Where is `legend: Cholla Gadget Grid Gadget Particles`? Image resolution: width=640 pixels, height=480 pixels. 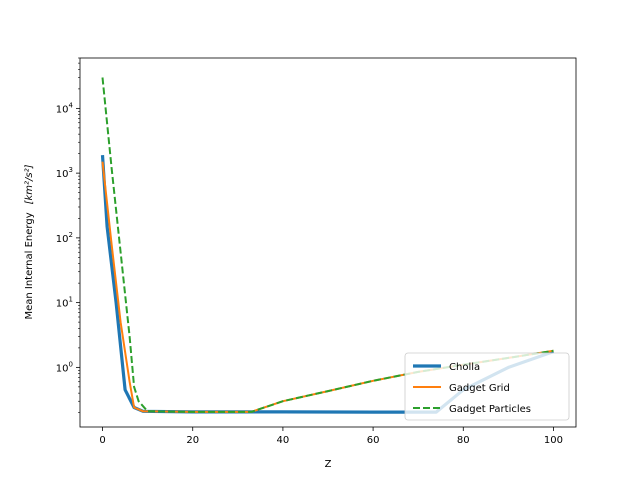
legend: Cholla Gadget Grid Gadget Particles is located at coordinates (487, 386).